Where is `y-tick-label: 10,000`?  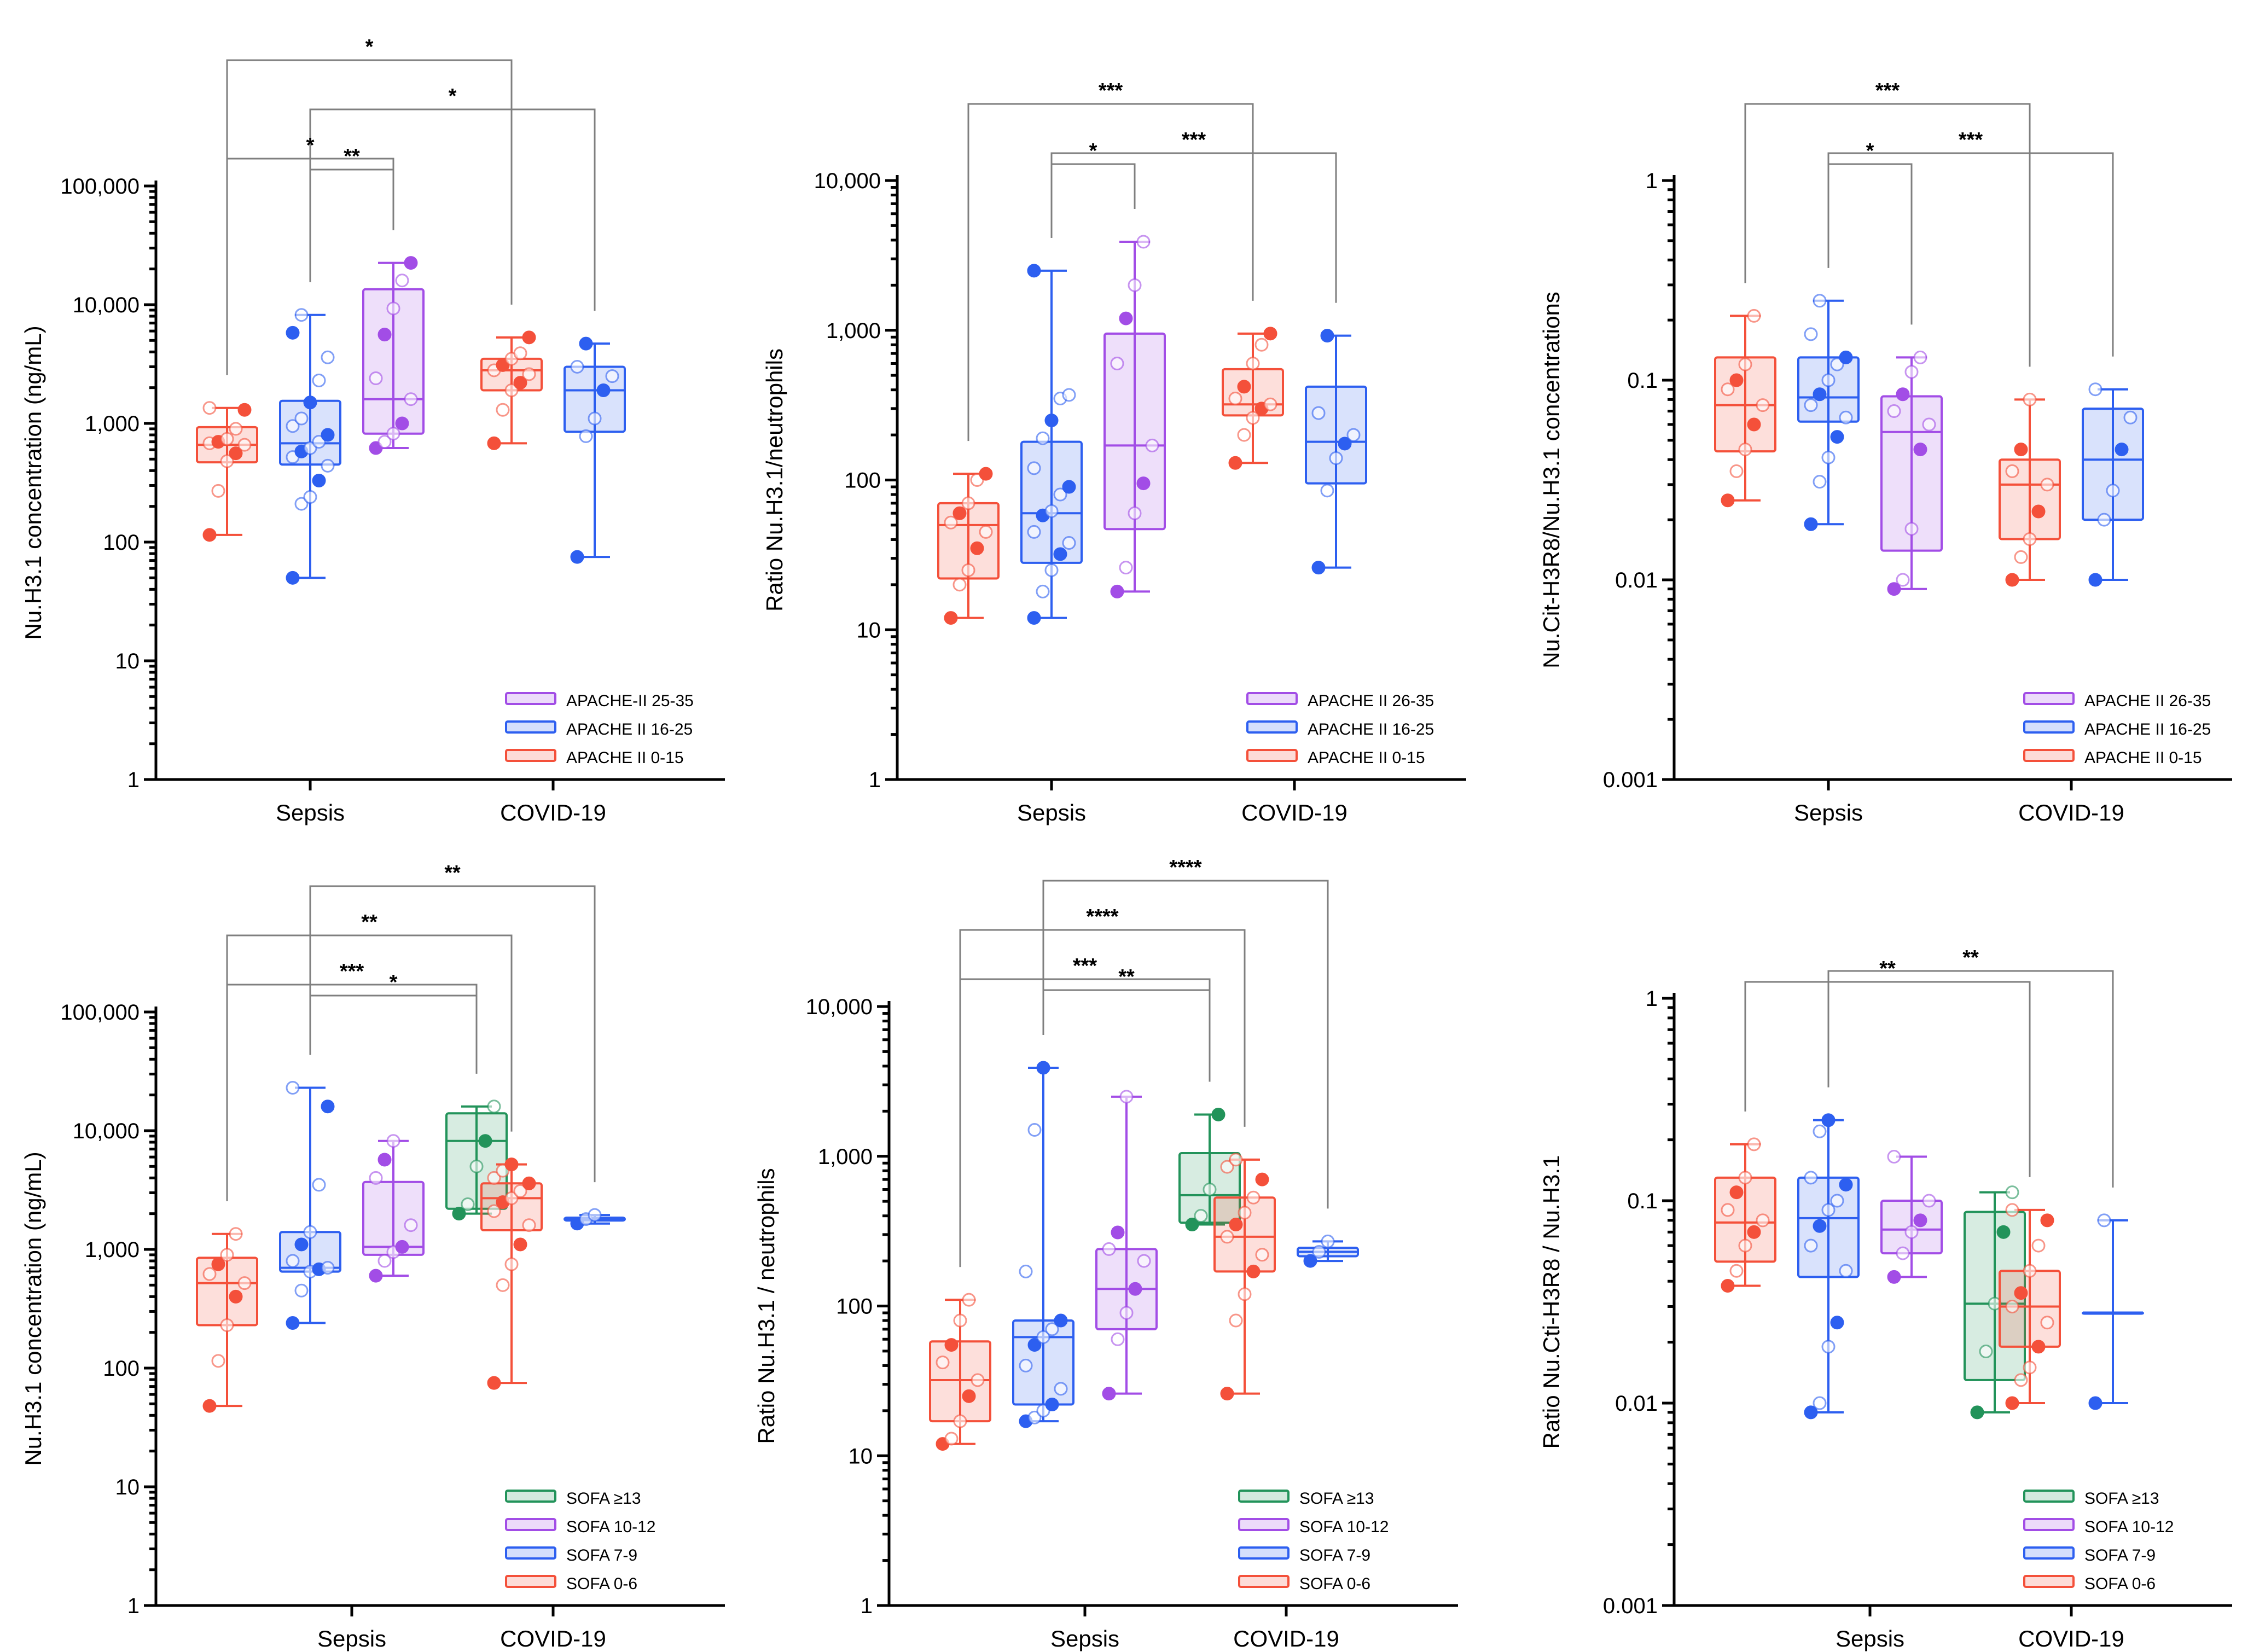 y-tick-label: 10,000 is located at coordinates (839, 1007).